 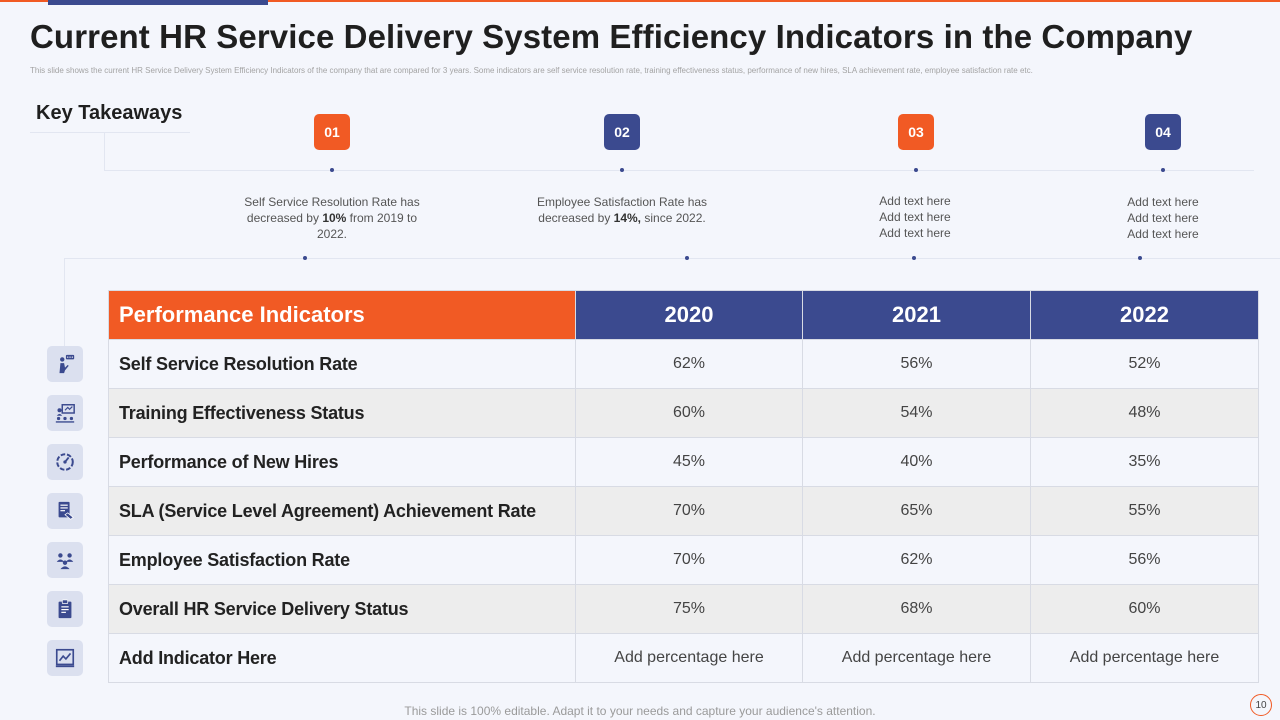 I want to click on table-row: Performance of New Hires 45% 40% 35%, so click(x=683, y=462).